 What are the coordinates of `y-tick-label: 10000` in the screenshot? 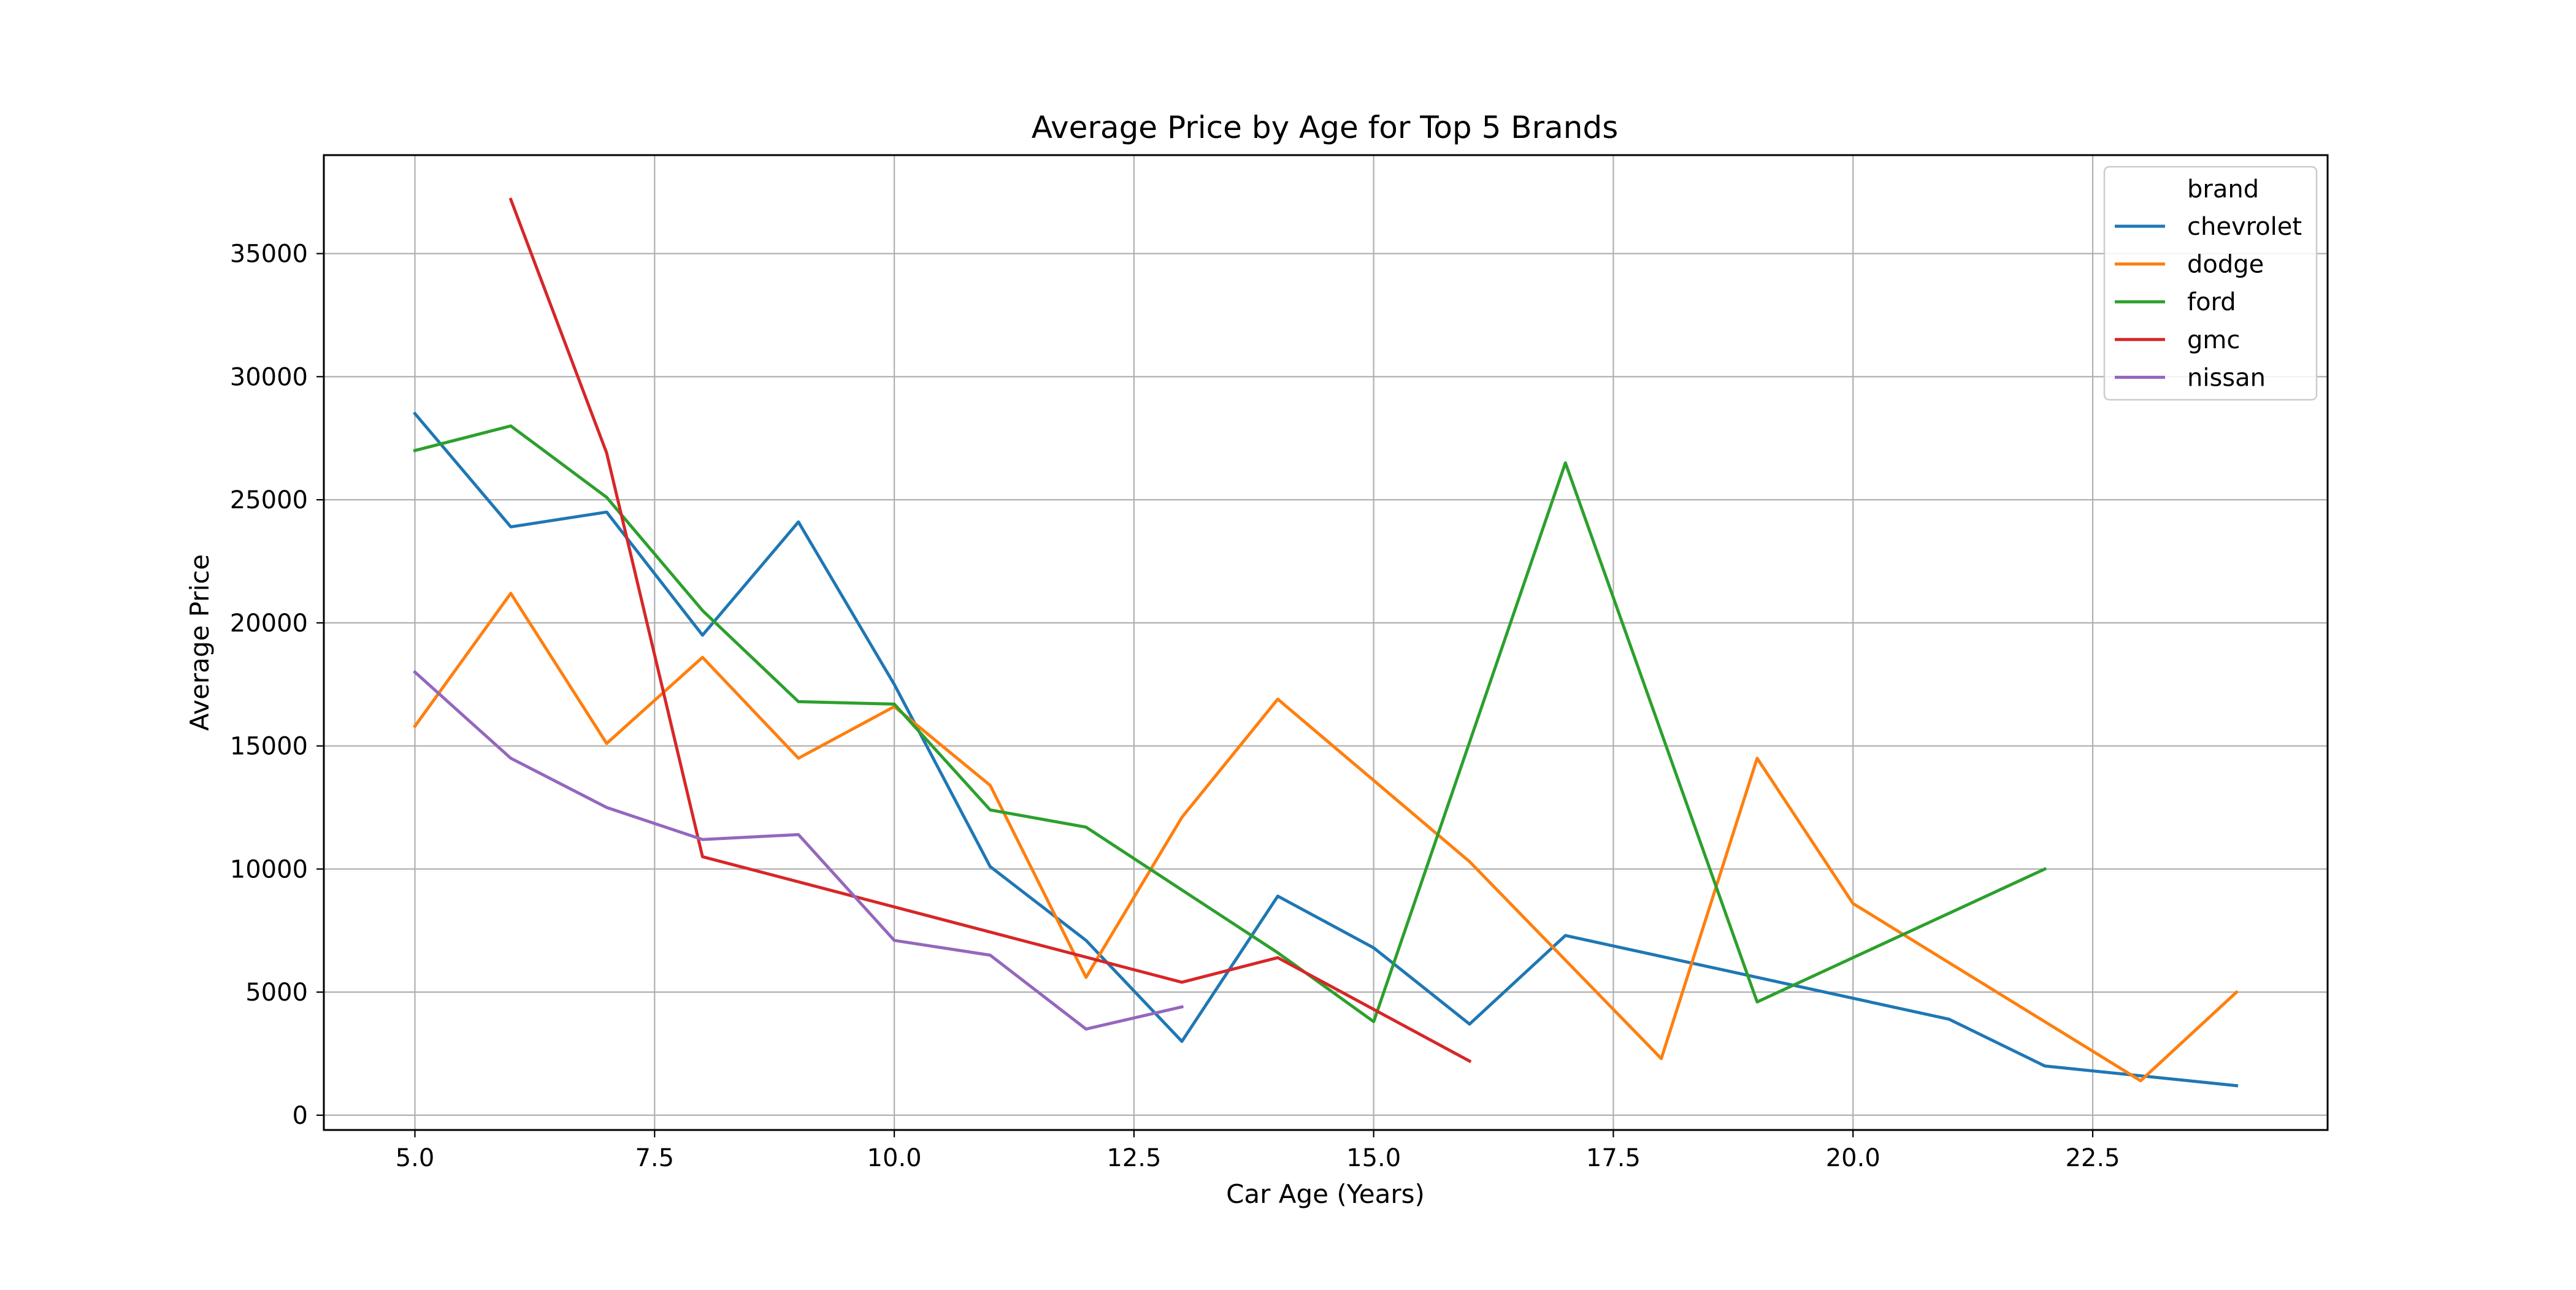 It's located at (269, 869).